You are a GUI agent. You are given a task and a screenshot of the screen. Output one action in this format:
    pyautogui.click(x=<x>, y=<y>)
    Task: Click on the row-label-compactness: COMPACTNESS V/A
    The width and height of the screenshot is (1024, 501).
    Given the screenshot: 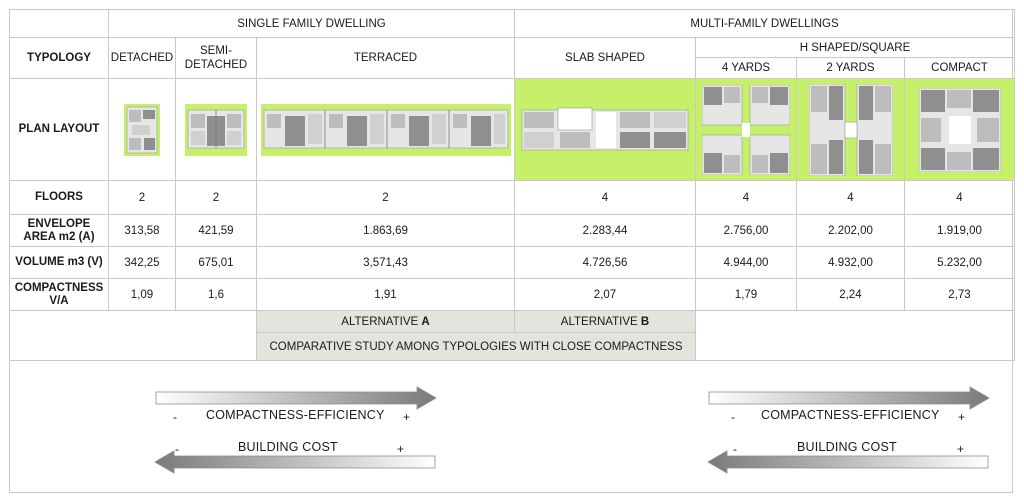 What is the action you would take?
    pyautogui.click(x=59, y=294)
    